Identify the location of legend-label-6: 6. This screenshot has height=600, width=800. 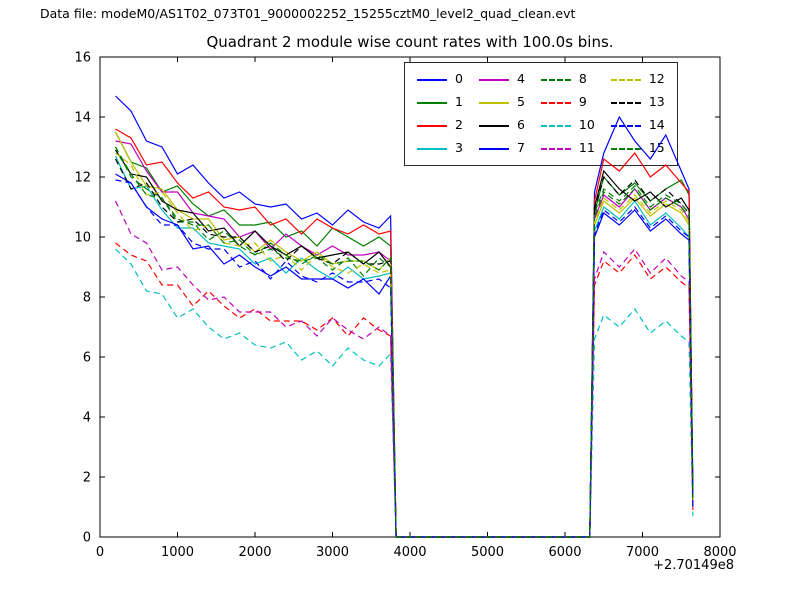
(520, 125).